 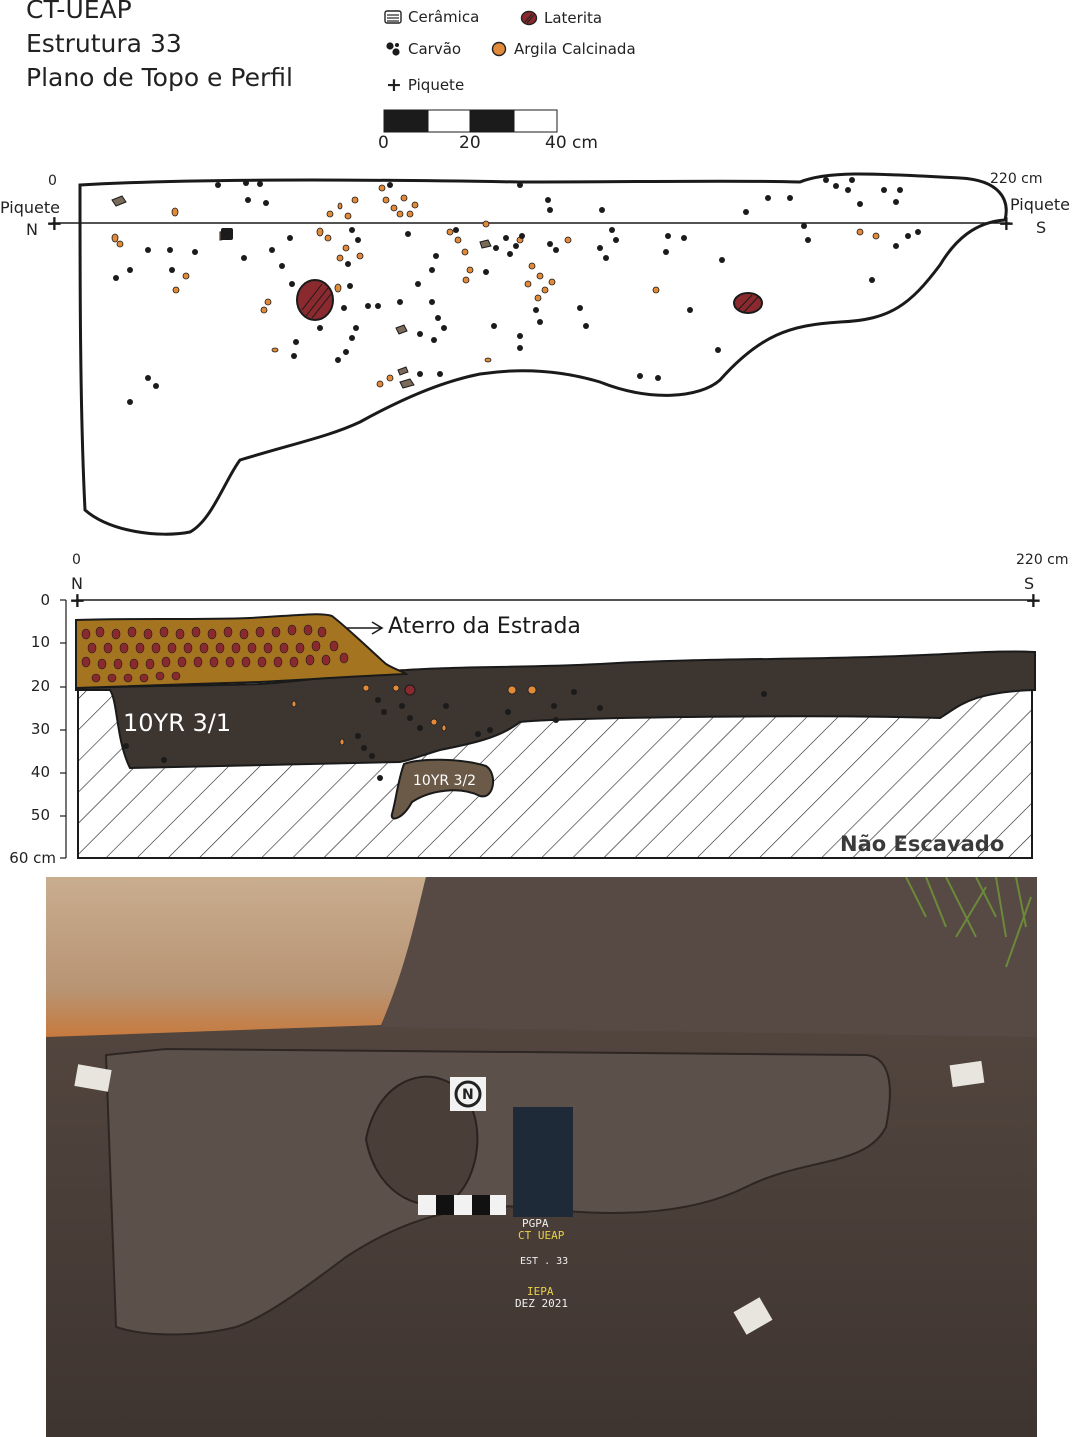 I want to click on depth-50: 50, so click(x=40, y=815).